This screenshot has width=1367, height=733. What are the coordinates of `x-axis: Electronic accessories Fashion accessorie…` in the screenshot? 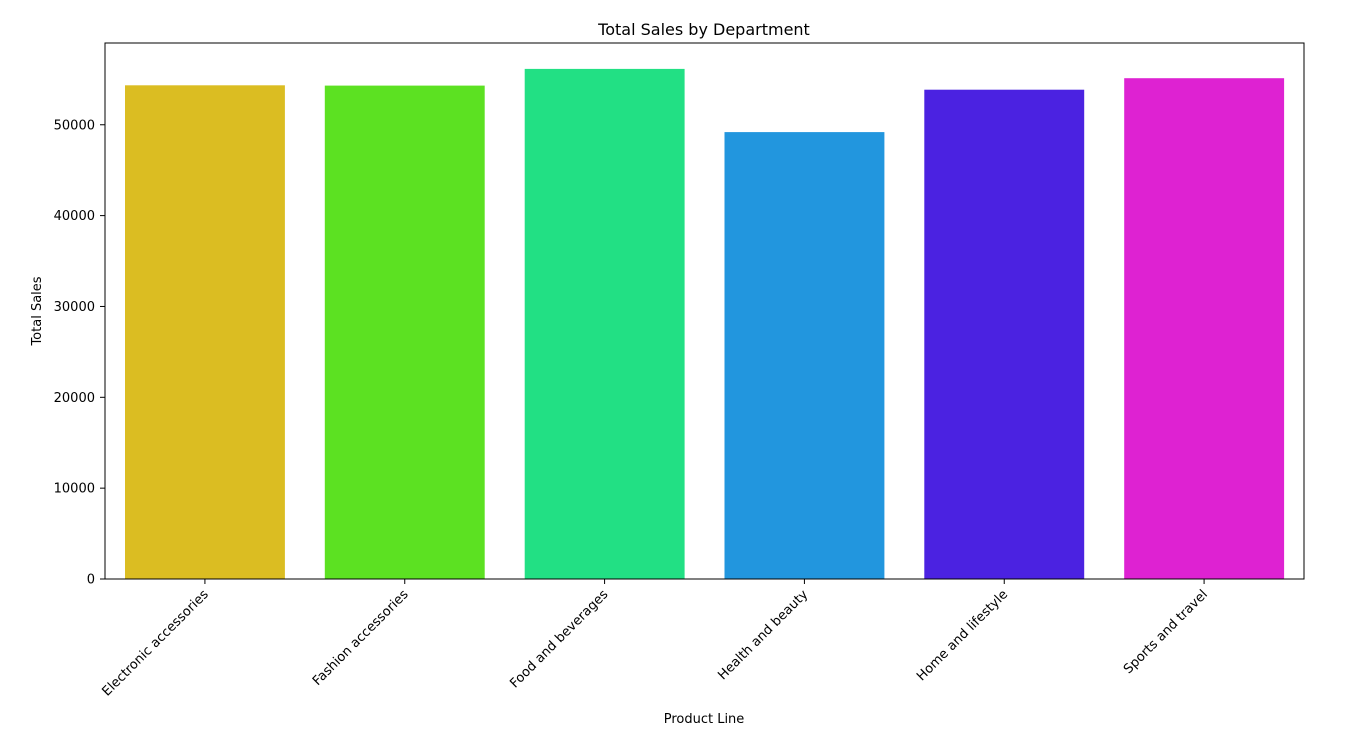 It's located at (655, 639).